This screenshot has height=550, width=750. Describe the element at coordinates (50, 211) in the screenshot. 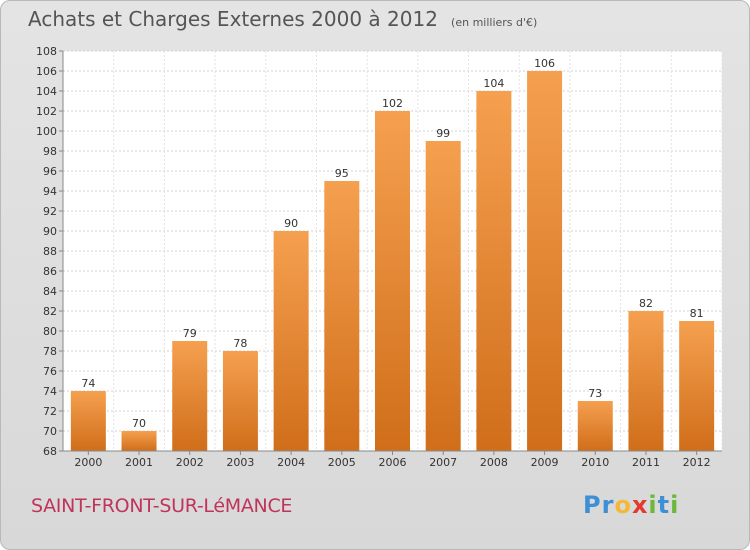

I see `y-tick-label: 92` at that location.